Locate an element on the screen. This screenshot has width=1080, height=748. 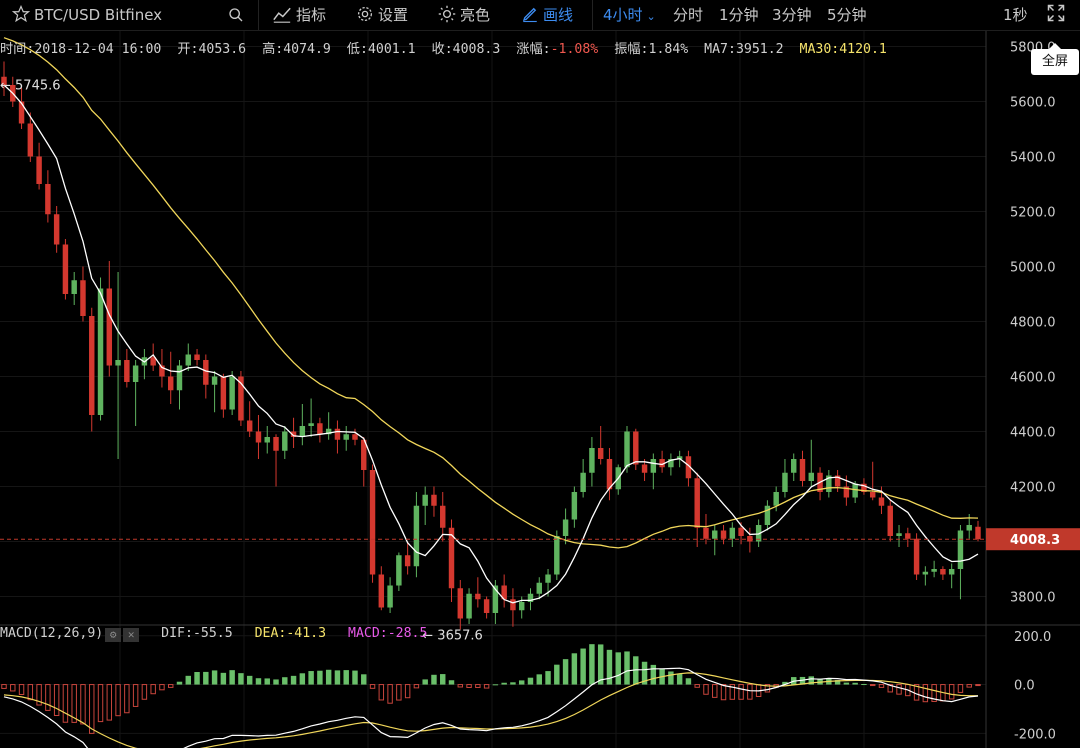
macd-tick-label: 0.0 is located at coordinates (1024, 686).